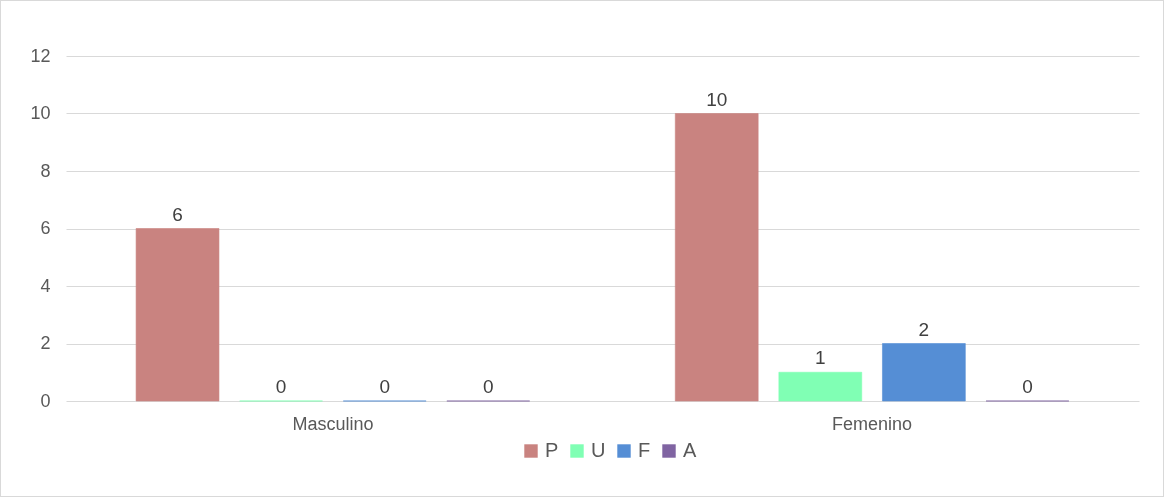  I want to click on legend-label: P, so click(552, 450).